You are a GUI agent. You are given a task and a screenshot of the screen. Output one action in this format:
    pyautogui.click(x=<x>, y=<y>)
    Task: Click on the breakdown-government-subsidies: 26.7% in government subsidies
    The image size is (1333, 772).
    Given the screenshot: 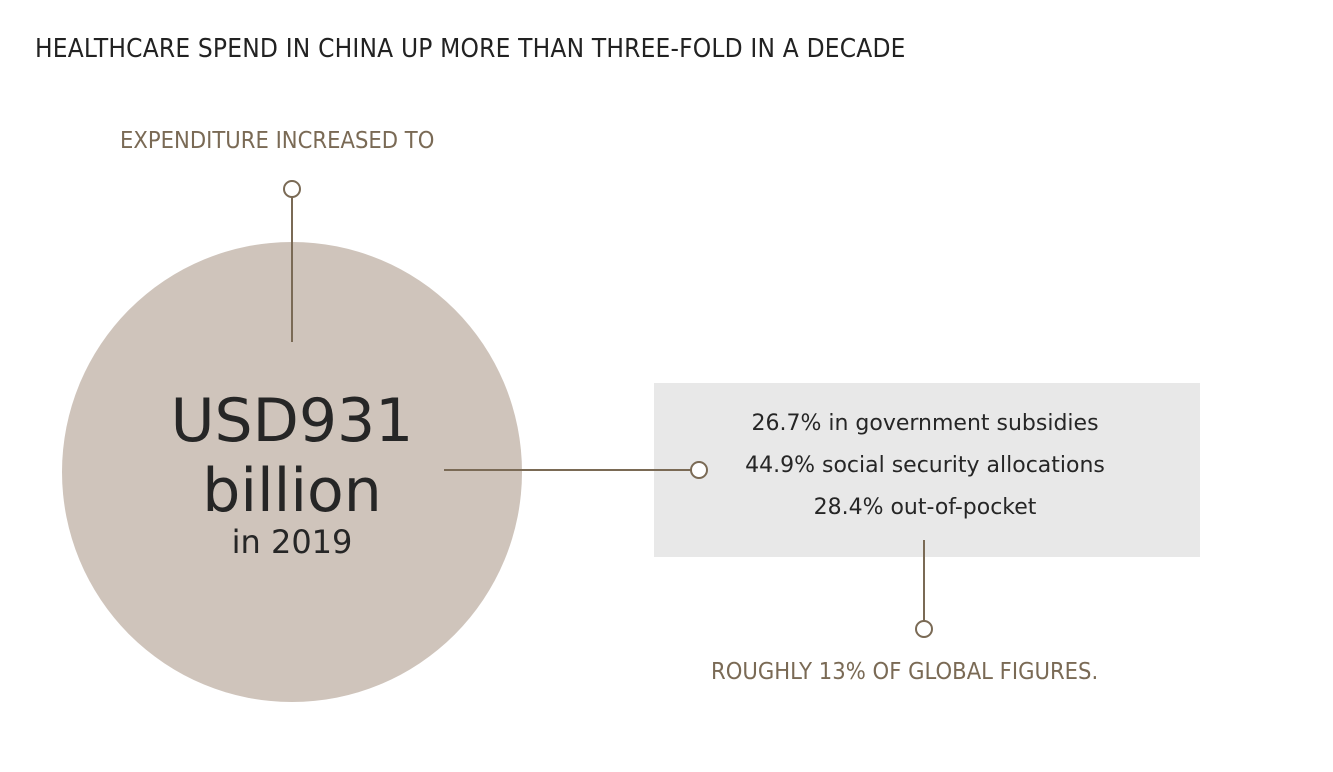 What is the action you would take?
    pyautogui.click(x=925, y=423)
    